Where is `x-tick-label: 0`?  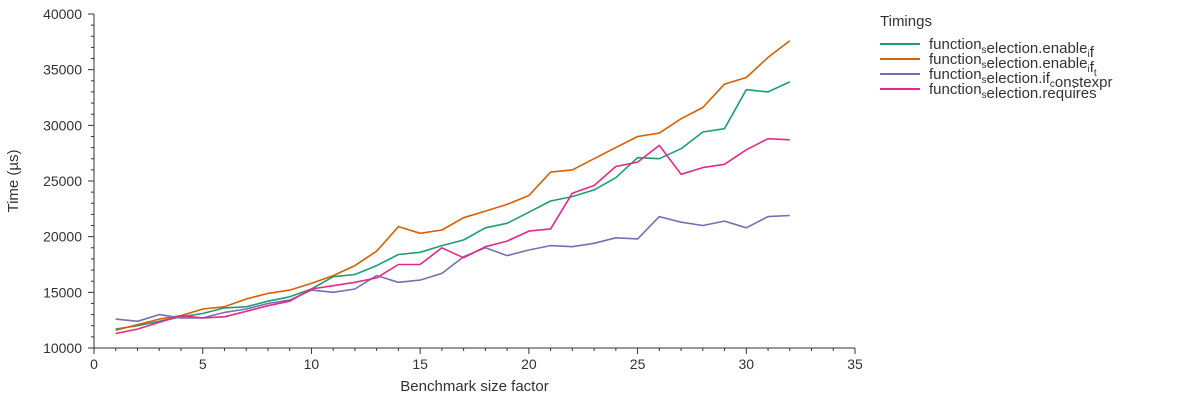 x-tick-label: 0 is located at coordinates (94, 364).